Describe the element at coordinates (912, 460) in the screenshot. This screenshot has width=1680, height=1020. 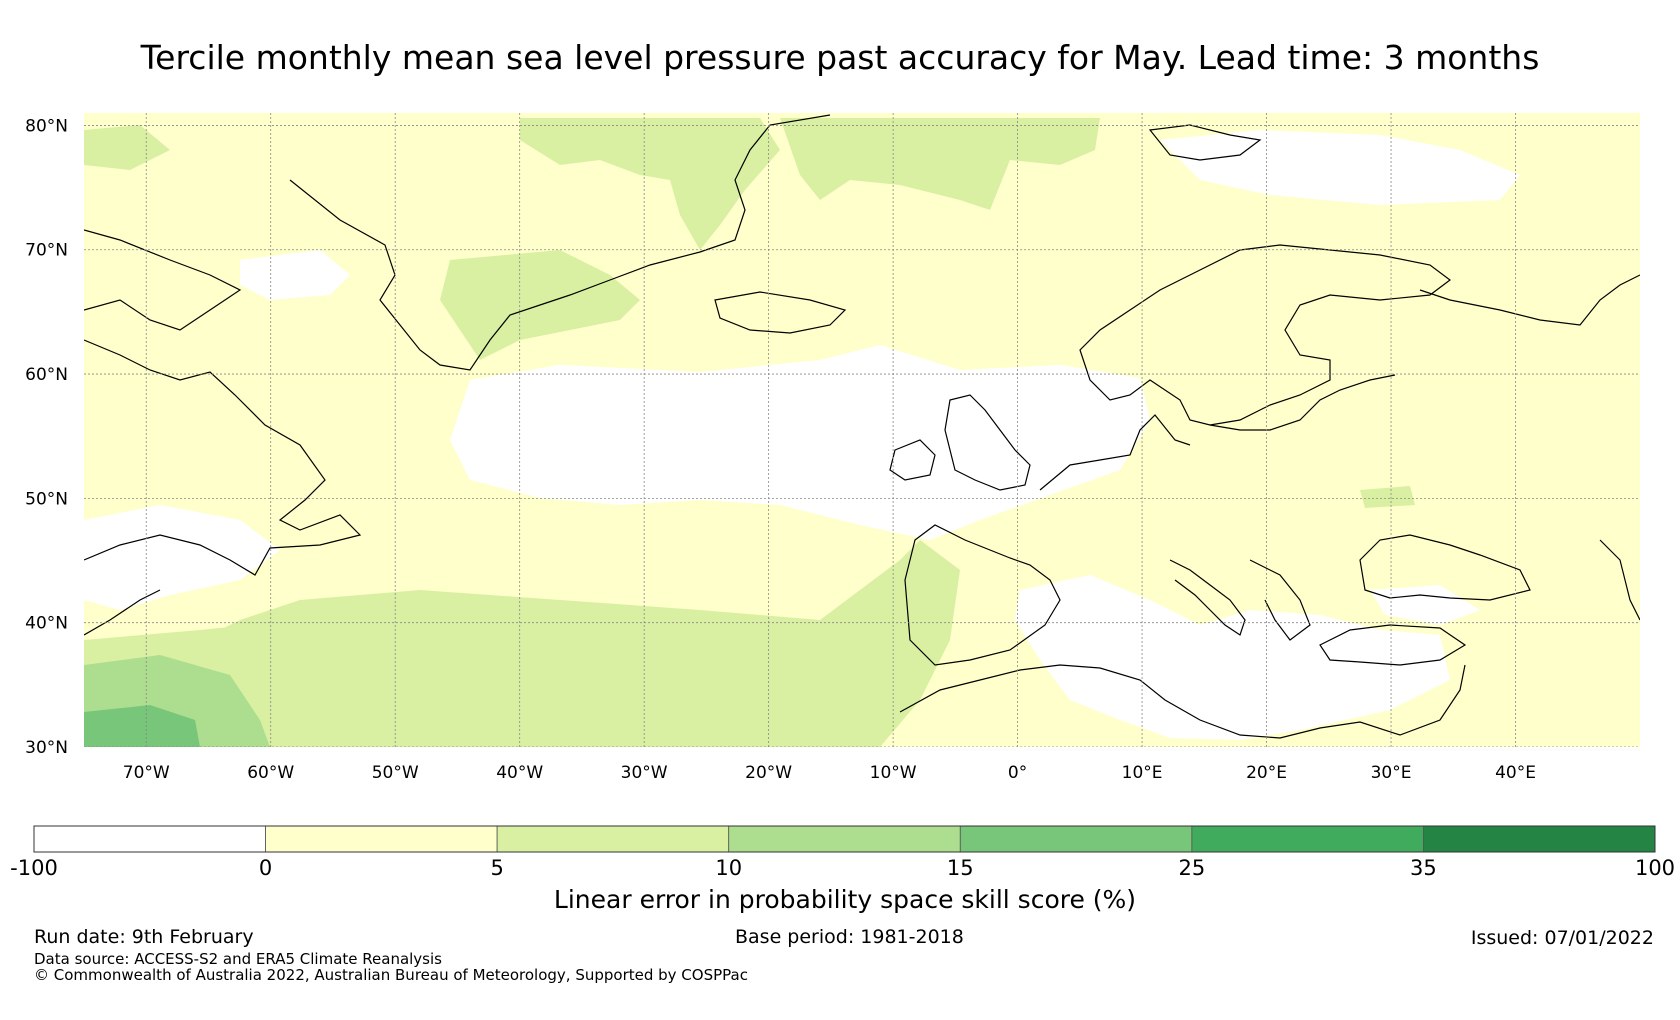
I see `coast-ireland` at that location.